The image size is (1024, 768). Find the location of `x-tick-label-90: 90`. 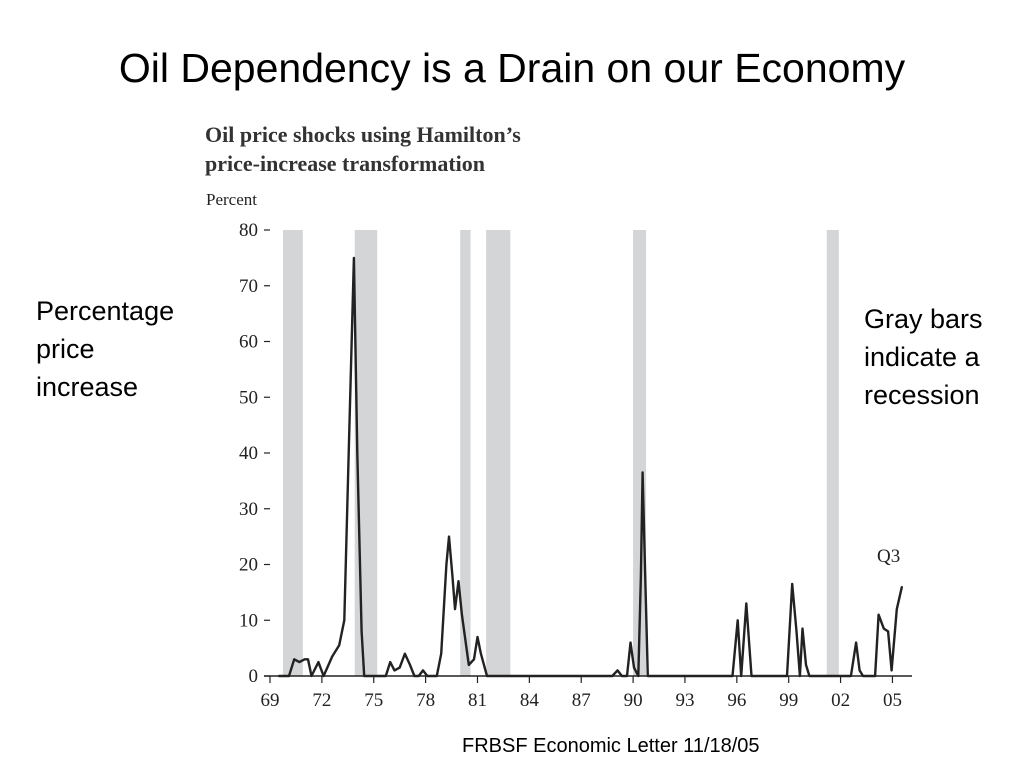

x-tick-label-90: 90 is located at coordinates (633, 700).